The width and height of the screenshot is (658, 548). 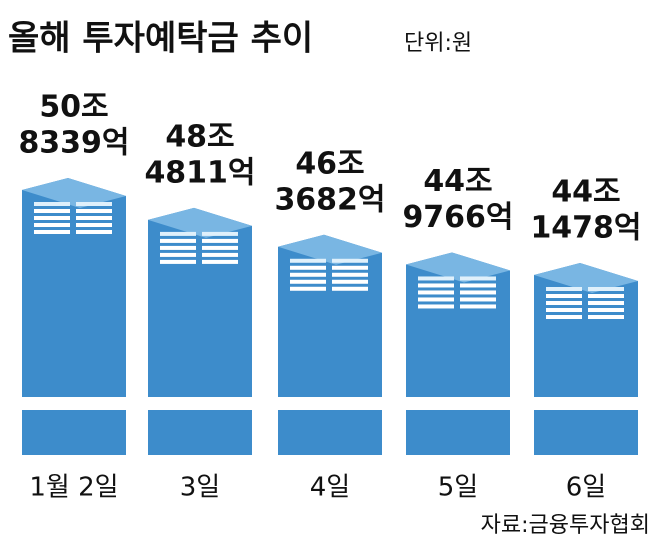 I want to click on x-tick-label: 4일, so click(x=330, y=488).